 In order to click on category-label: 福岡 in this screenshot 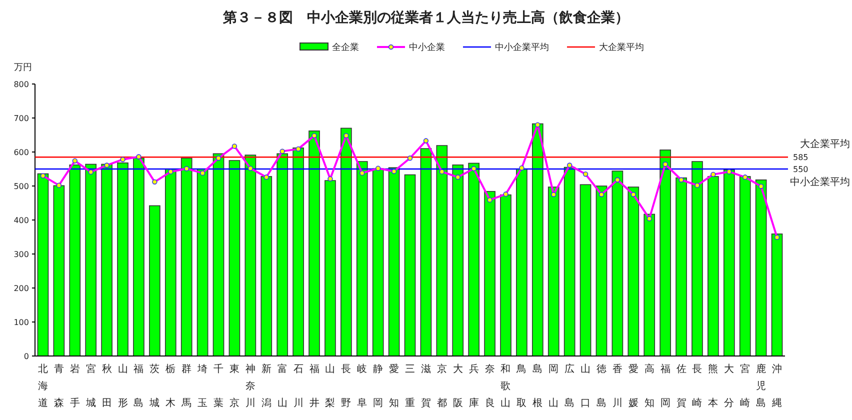, I will do `click(665, 386)`.